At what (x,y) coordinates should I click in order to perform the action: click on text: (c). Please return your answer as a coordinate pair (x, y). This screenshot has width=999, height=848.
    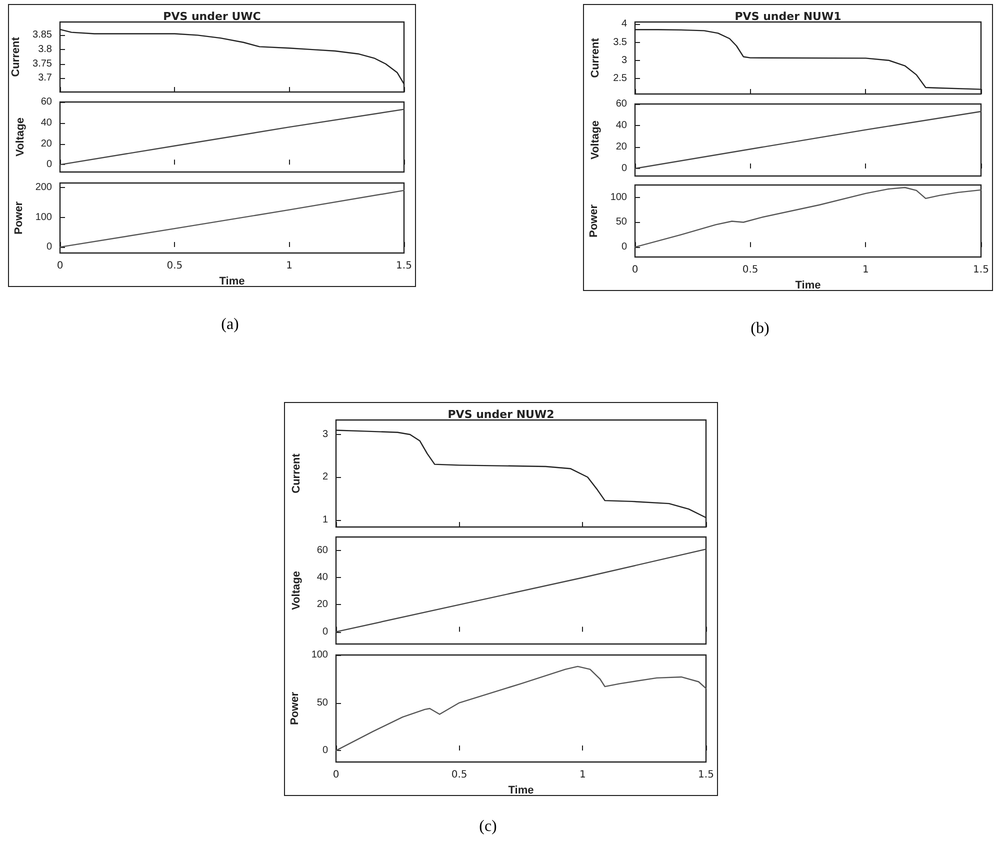
    Looking at the image, I should click on (488, 827).